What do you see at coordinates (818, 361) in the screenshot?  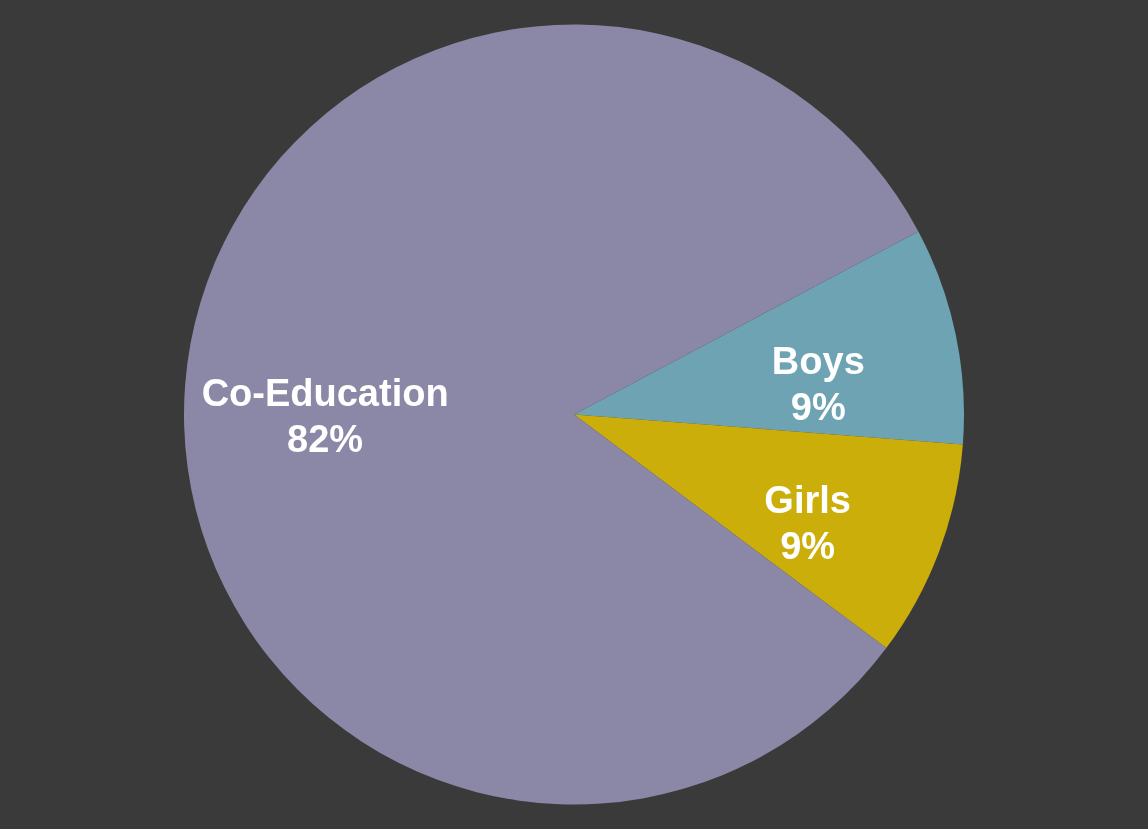 I see `slice-label: Boys` at bounding box center [818, 361].